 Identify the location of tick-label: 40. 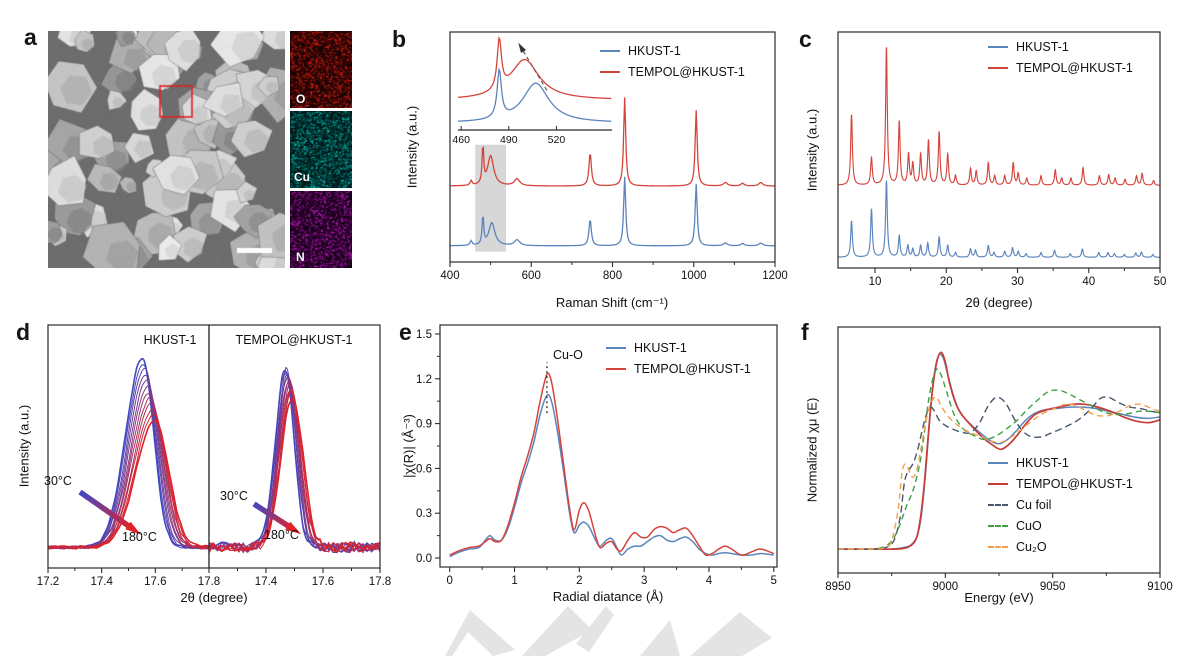
(1088, 282).